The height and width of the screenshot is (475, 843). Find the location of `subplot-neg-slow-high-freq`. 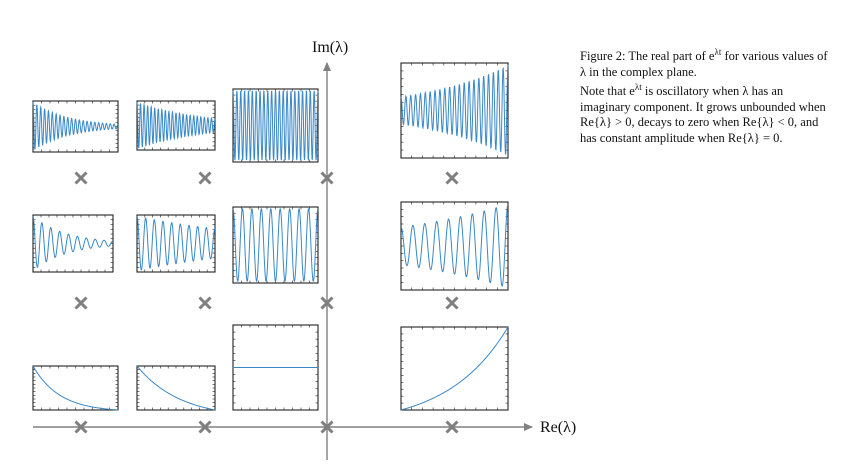

subplot-neg-slow-high-freq is located at coordinates (176, 125).